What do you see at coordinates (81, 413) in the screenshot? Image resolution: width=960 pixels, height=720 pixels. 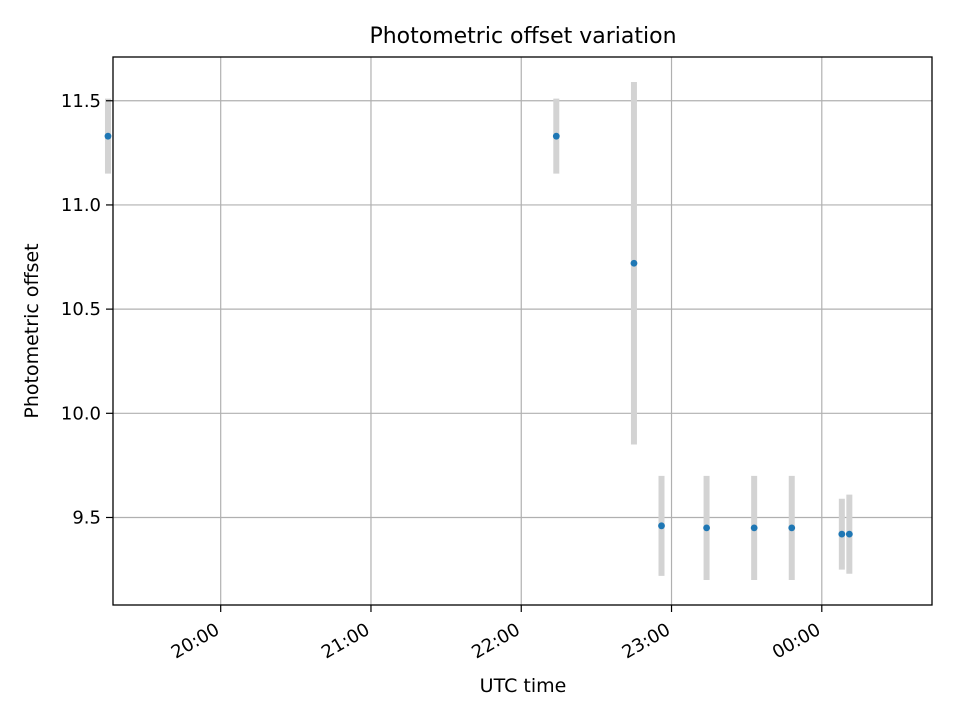 I see `y-tick-label: 10.0` at bounding box center [81, 413].